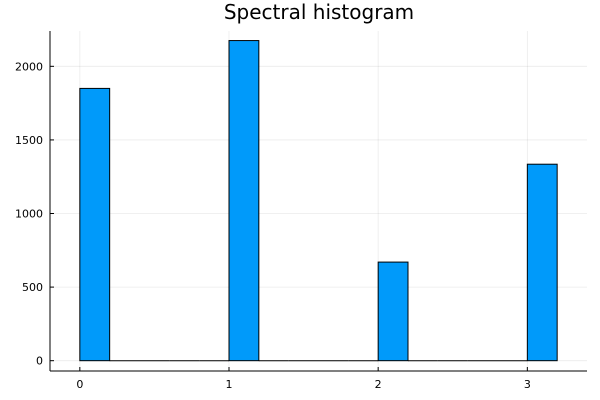  I want to click on chart-title: Spectral histogram, so click(319, 12).